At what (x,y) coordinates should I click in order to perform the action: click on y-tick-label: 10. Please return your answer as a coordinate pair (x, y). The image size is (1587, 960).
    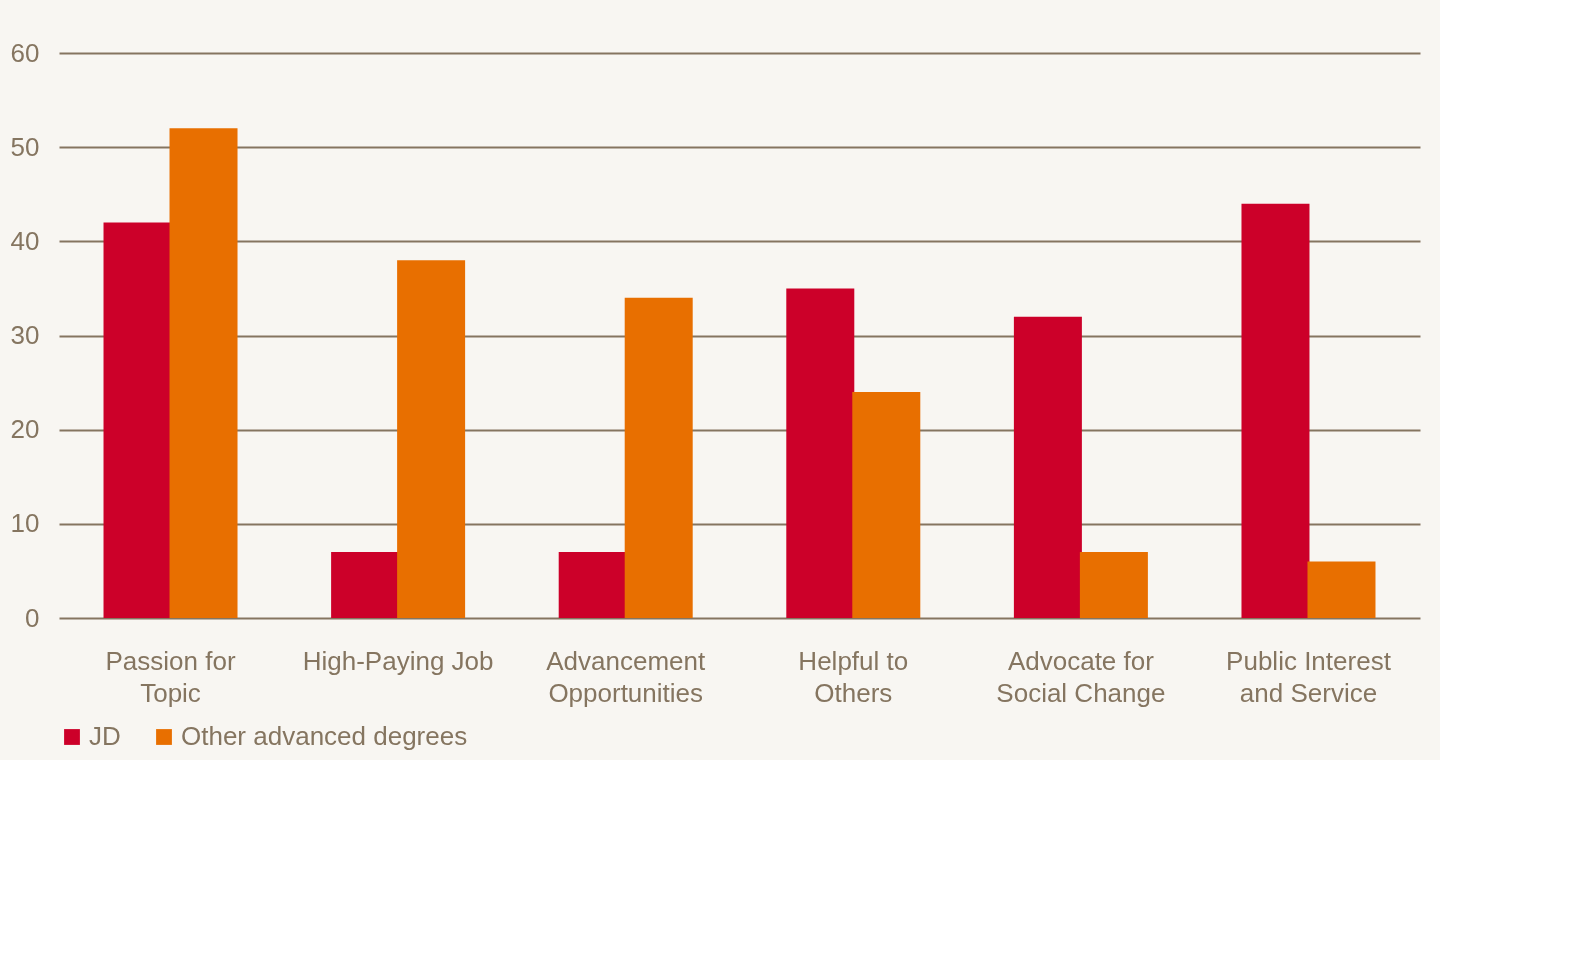
    Looking at the image, I should click on (25, 523).